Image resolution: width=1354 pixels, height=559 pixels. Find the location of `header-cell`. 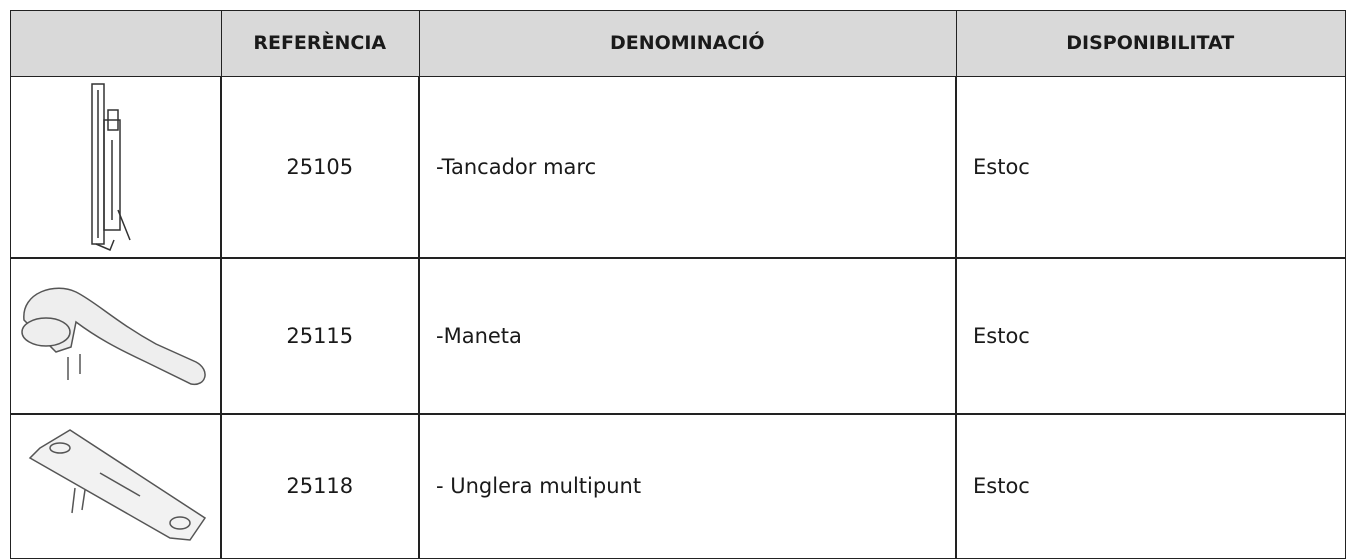

header-cell is located at coordinates (116, 43).